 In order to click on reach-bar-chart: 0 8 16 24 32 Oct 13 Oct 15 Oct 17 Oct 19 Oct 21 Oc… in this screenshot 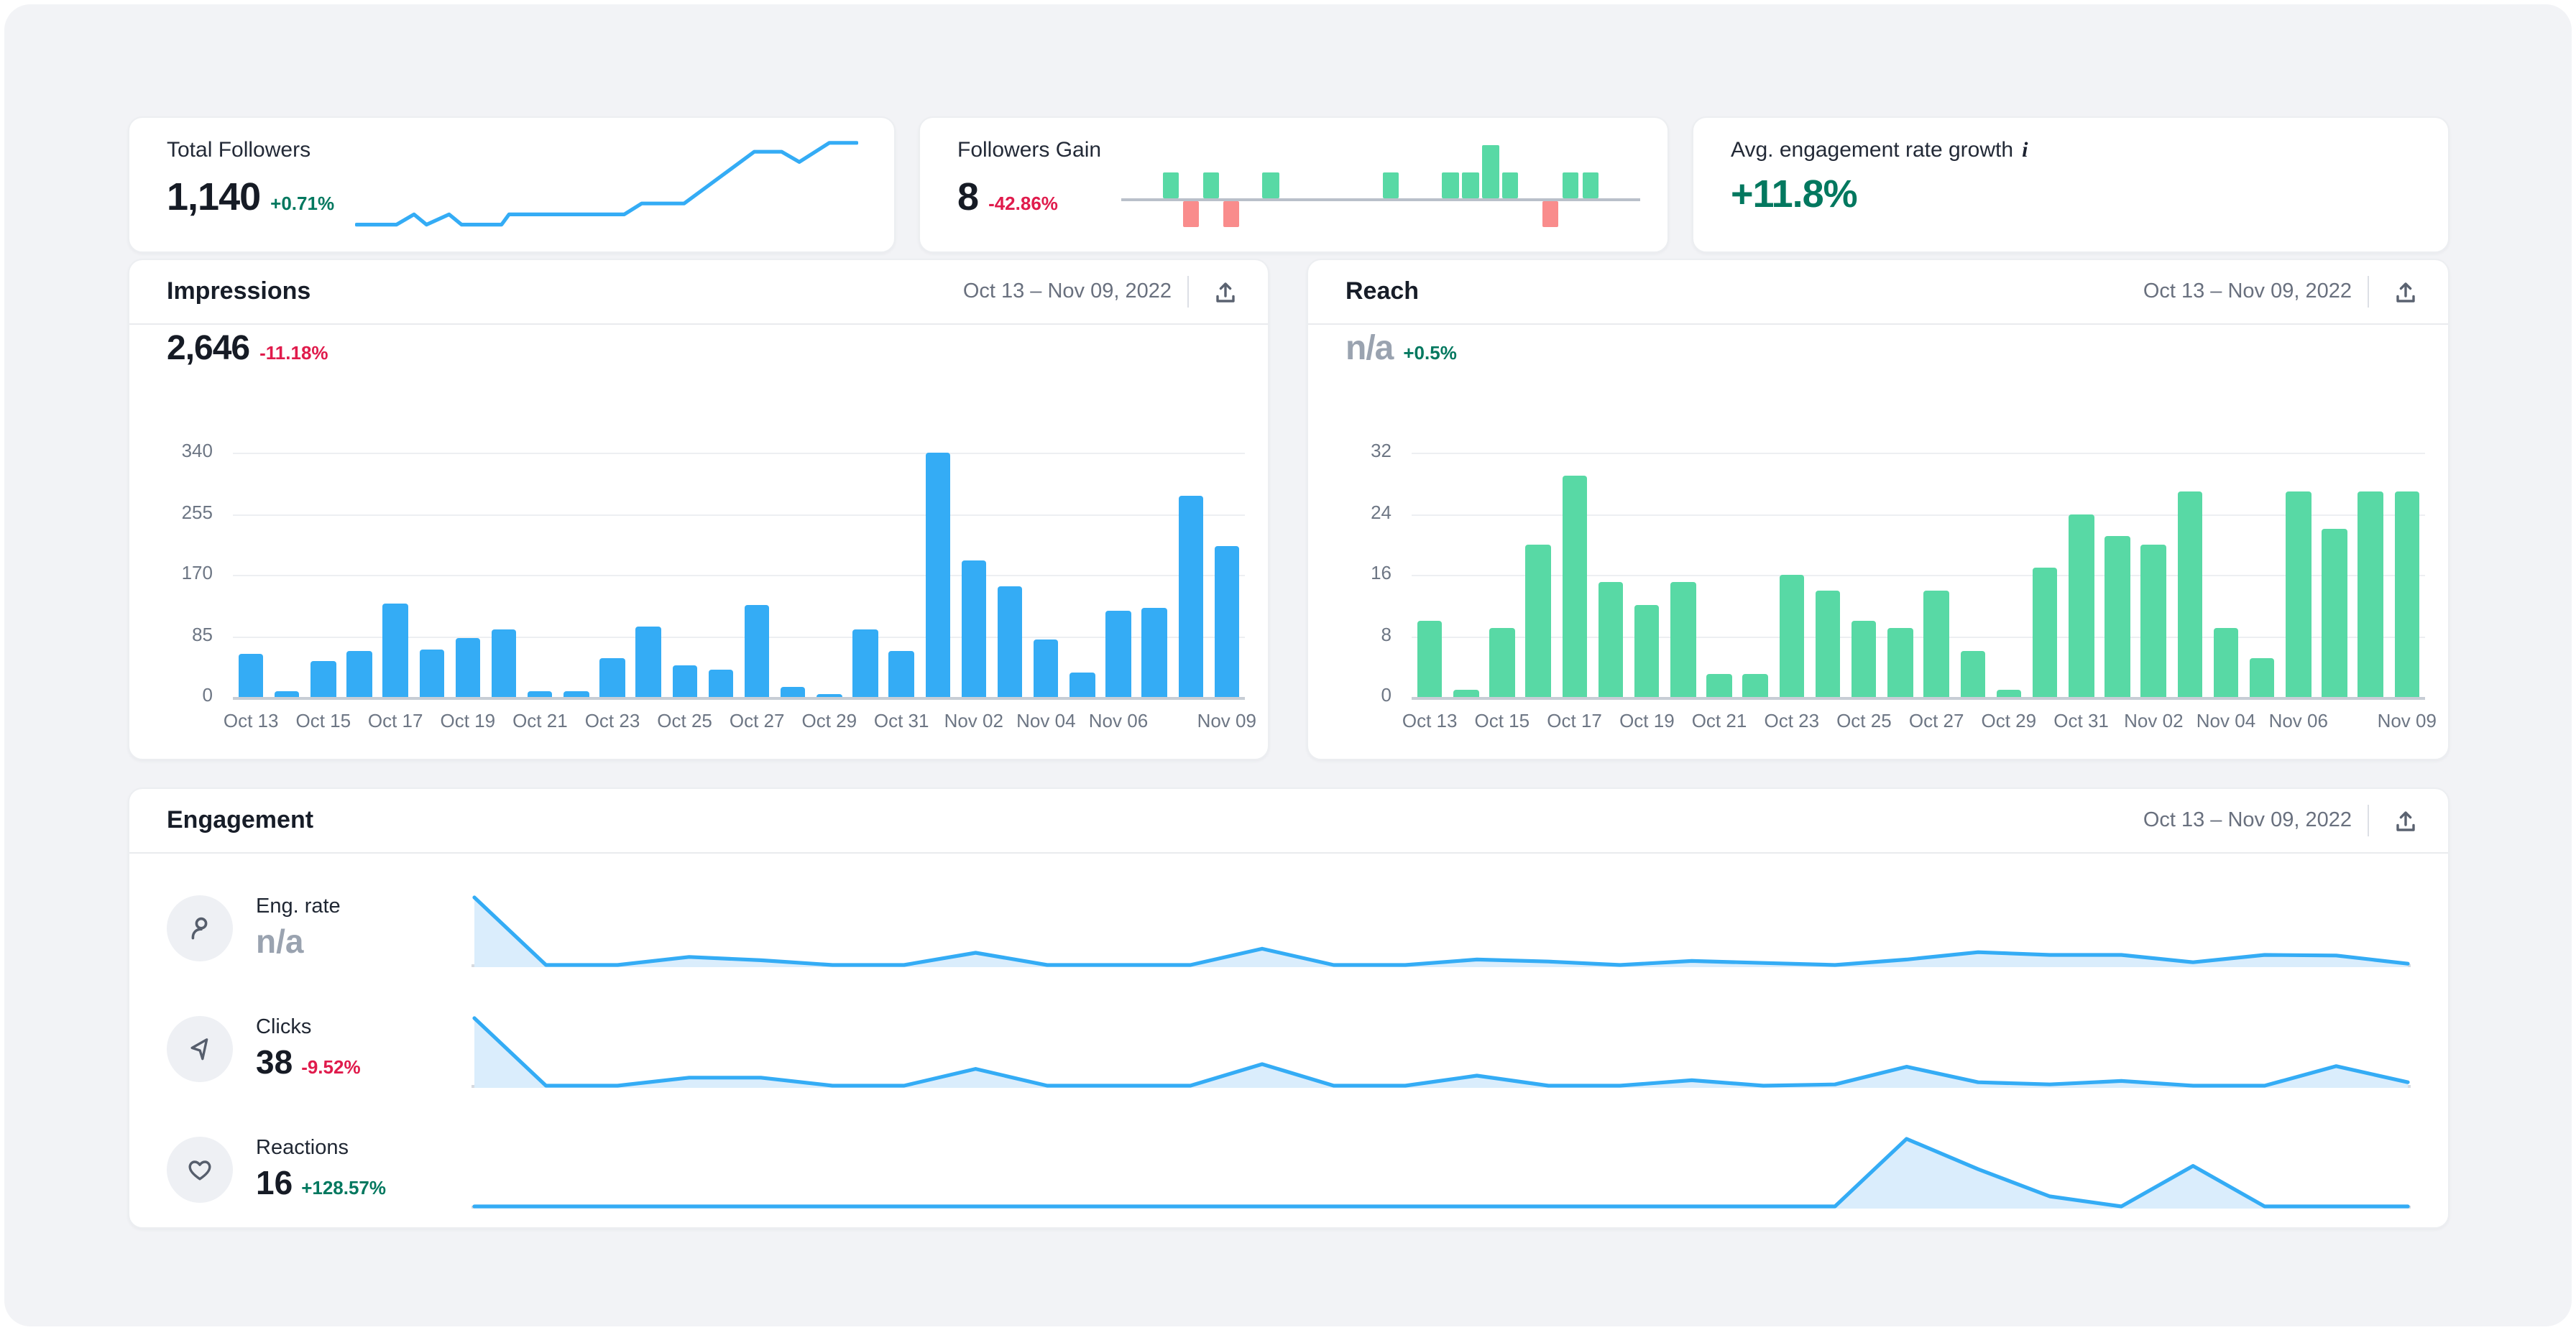, I will do `click(1891, 587)`.